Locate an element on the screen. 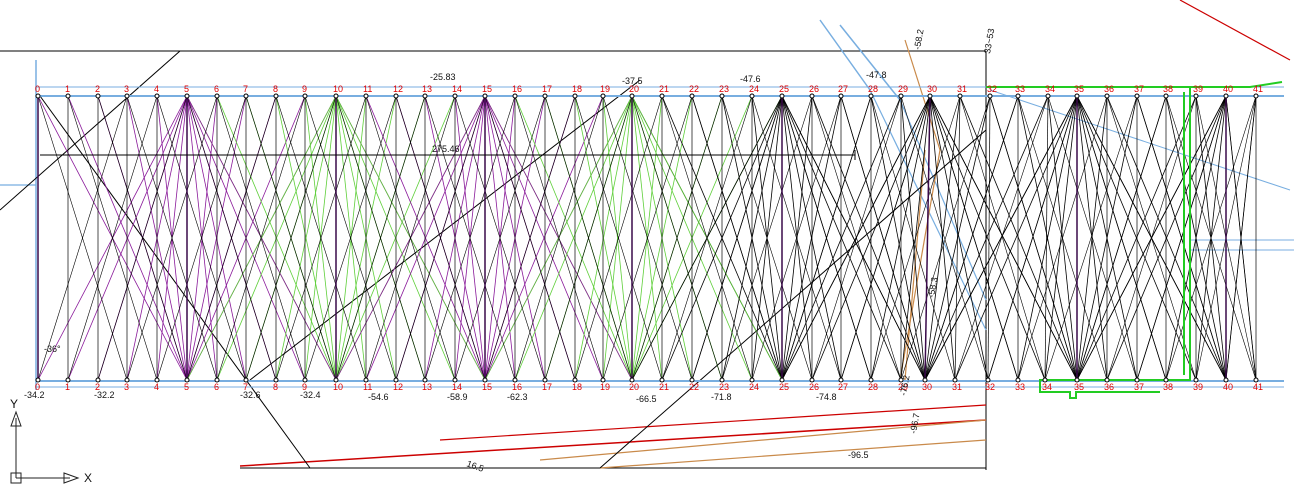 This screenshot has height=492, width=1294. bottom-elev-3: -32.6 is located at coordinates (250, 395).